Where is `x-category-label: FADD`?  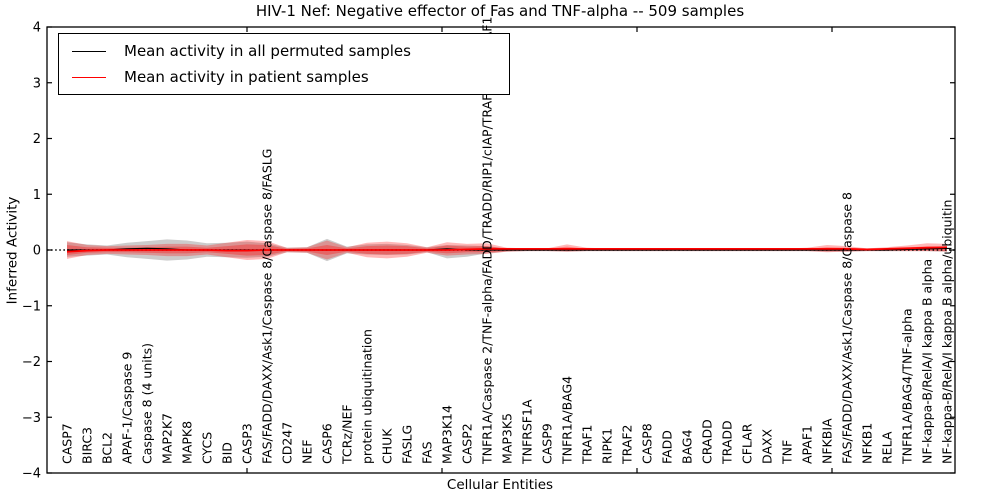
x-category-label: FADD is located at coordinates (667, 447).